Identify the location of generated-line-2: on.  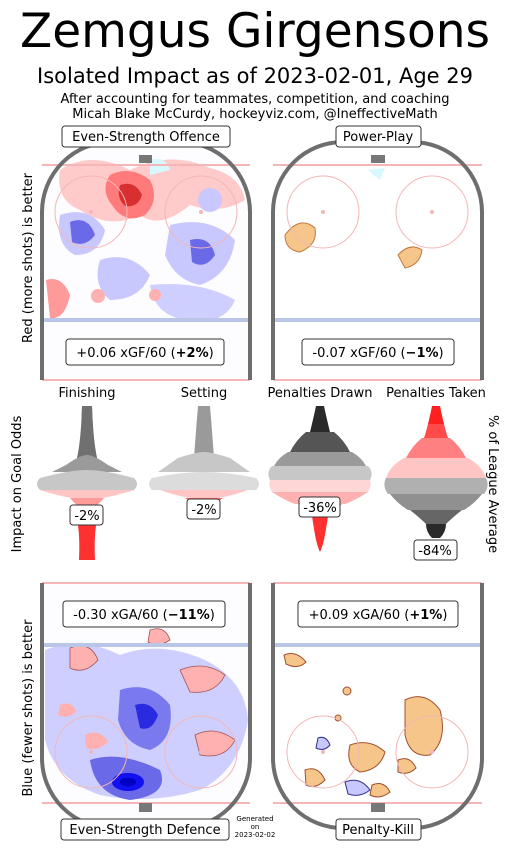
(255, 827).